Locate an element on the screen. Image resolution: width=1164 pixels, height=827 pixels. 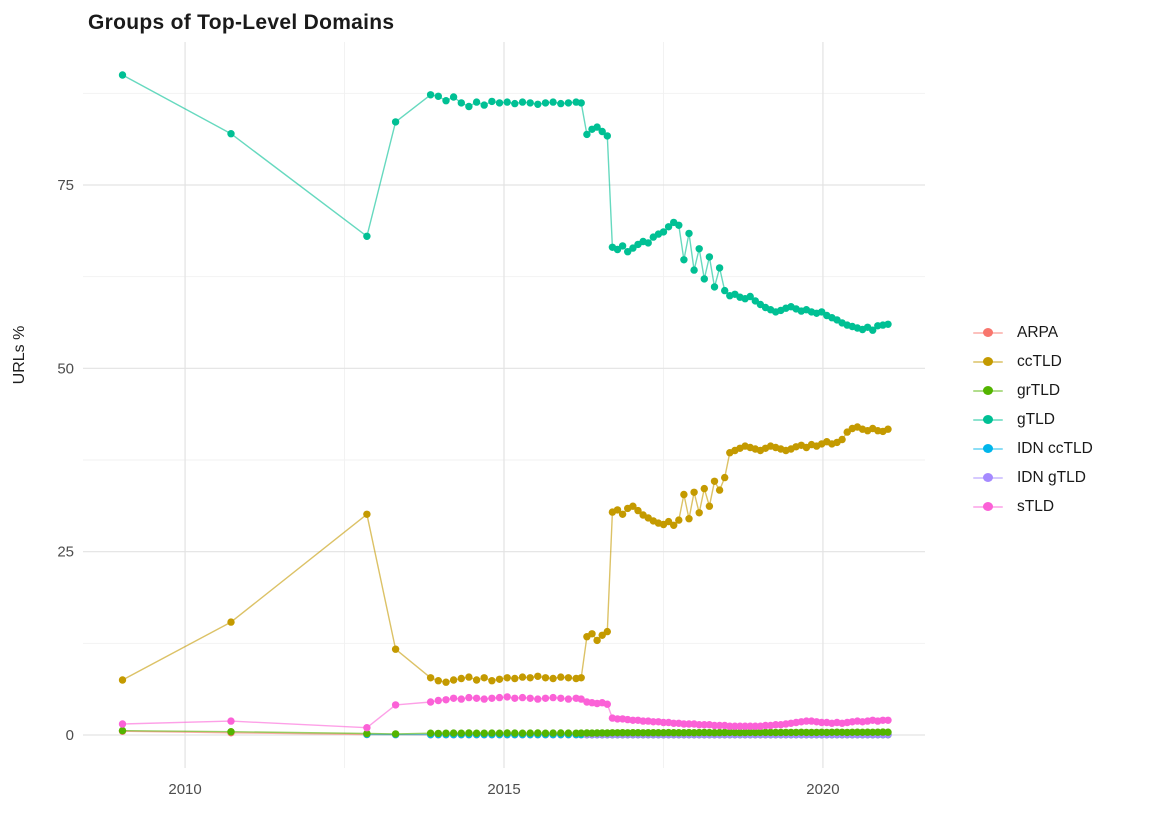
legend-label: ARPA is located at coordinates (1038, 332).